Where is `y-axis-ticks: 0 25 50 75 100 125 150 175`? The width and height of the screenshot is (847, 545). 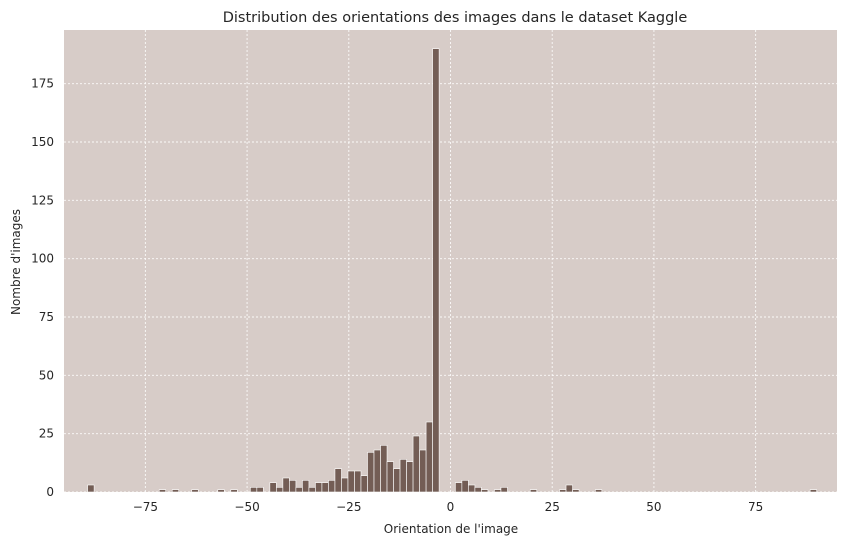
y-axis-ticks: 0 25 50 75 100 125 150 175 is located at coordinates (42, 288).